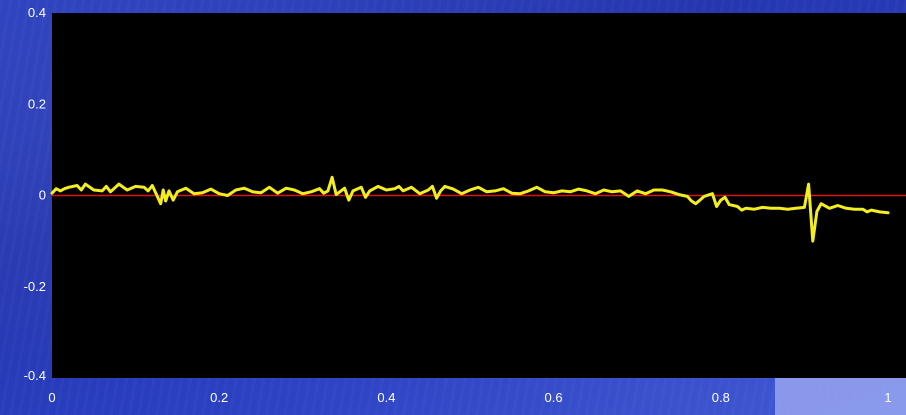 Image resolution: width=906 pixels, height=415 pixels. I want to click on x-tick-label: 0, so click(51, 397).